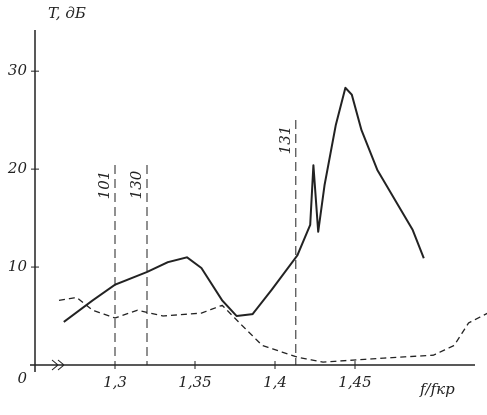 The height and width of the screenshot is (415, 487). What do you see at coordinates (285, 140) in the screenshot?
I see `marker-label: 131` at bounding box center [285, 140].